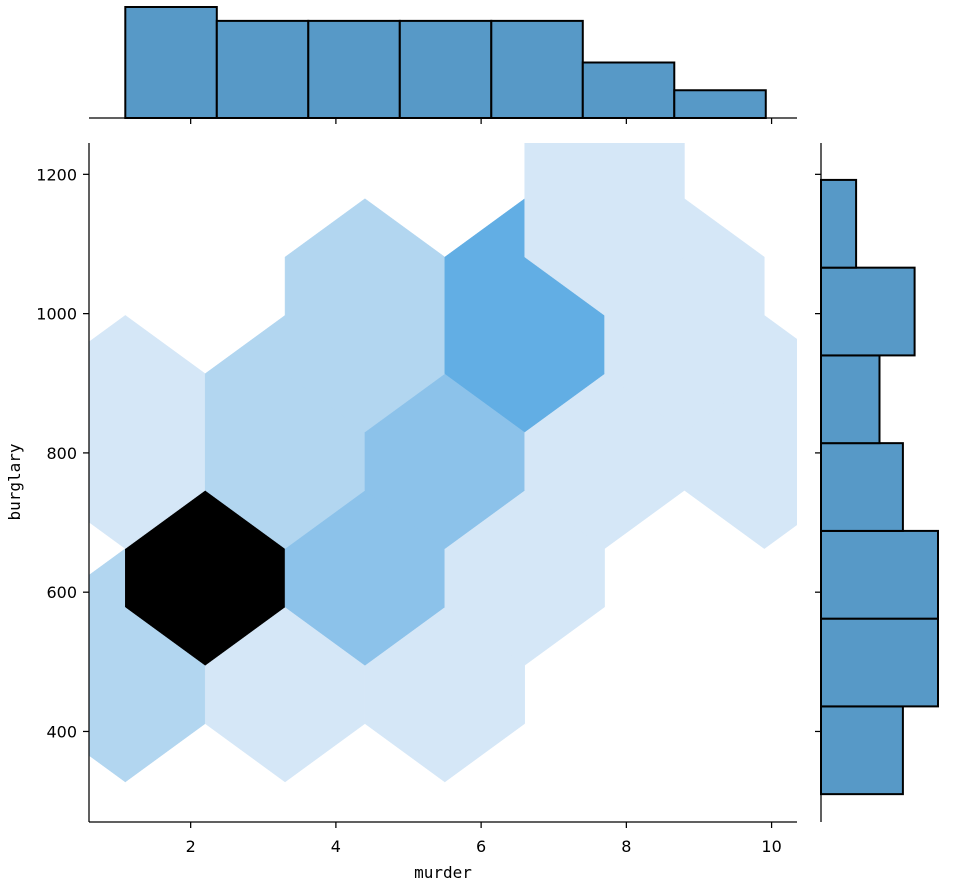 This screenshot has height=891, width=959. I want to click on y-tick-label: 1000, so click(56, 314).